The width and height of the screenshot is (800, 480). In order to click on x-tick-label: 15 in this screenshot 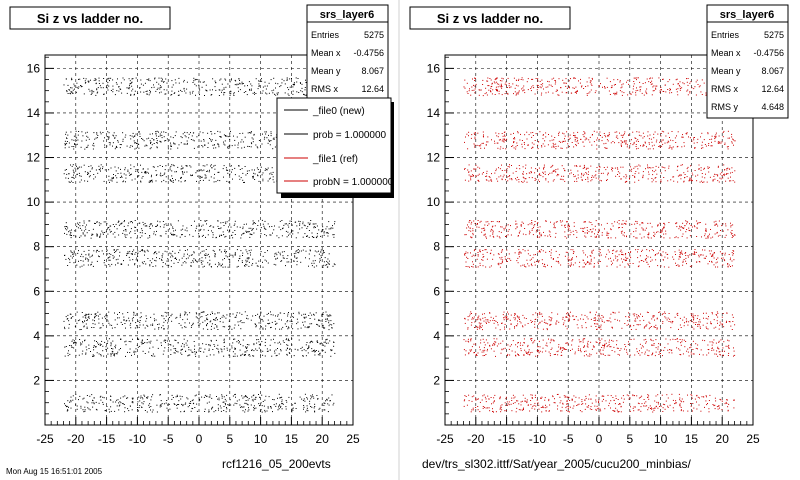, I will do `click(292, 439)`.